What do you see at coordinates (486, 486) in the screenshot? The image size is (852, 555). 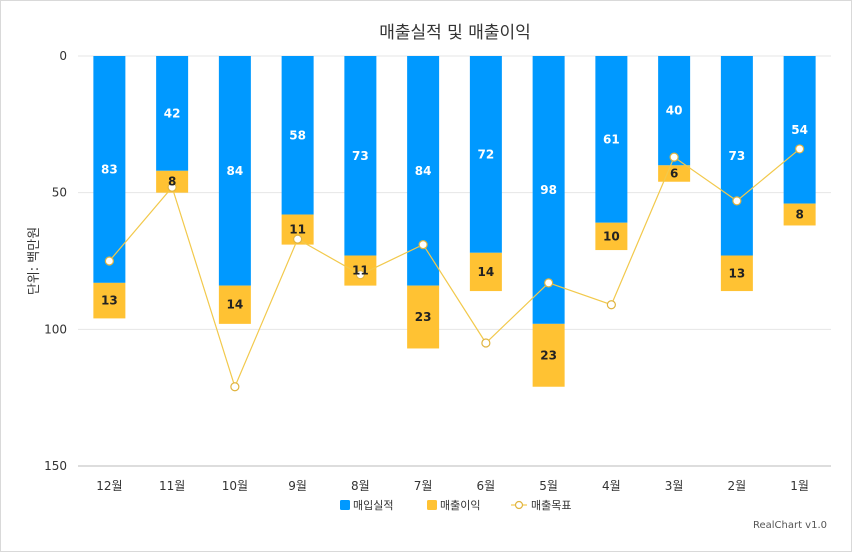 I see `x-tick-label: 6월` at bounding box center [486, 486].